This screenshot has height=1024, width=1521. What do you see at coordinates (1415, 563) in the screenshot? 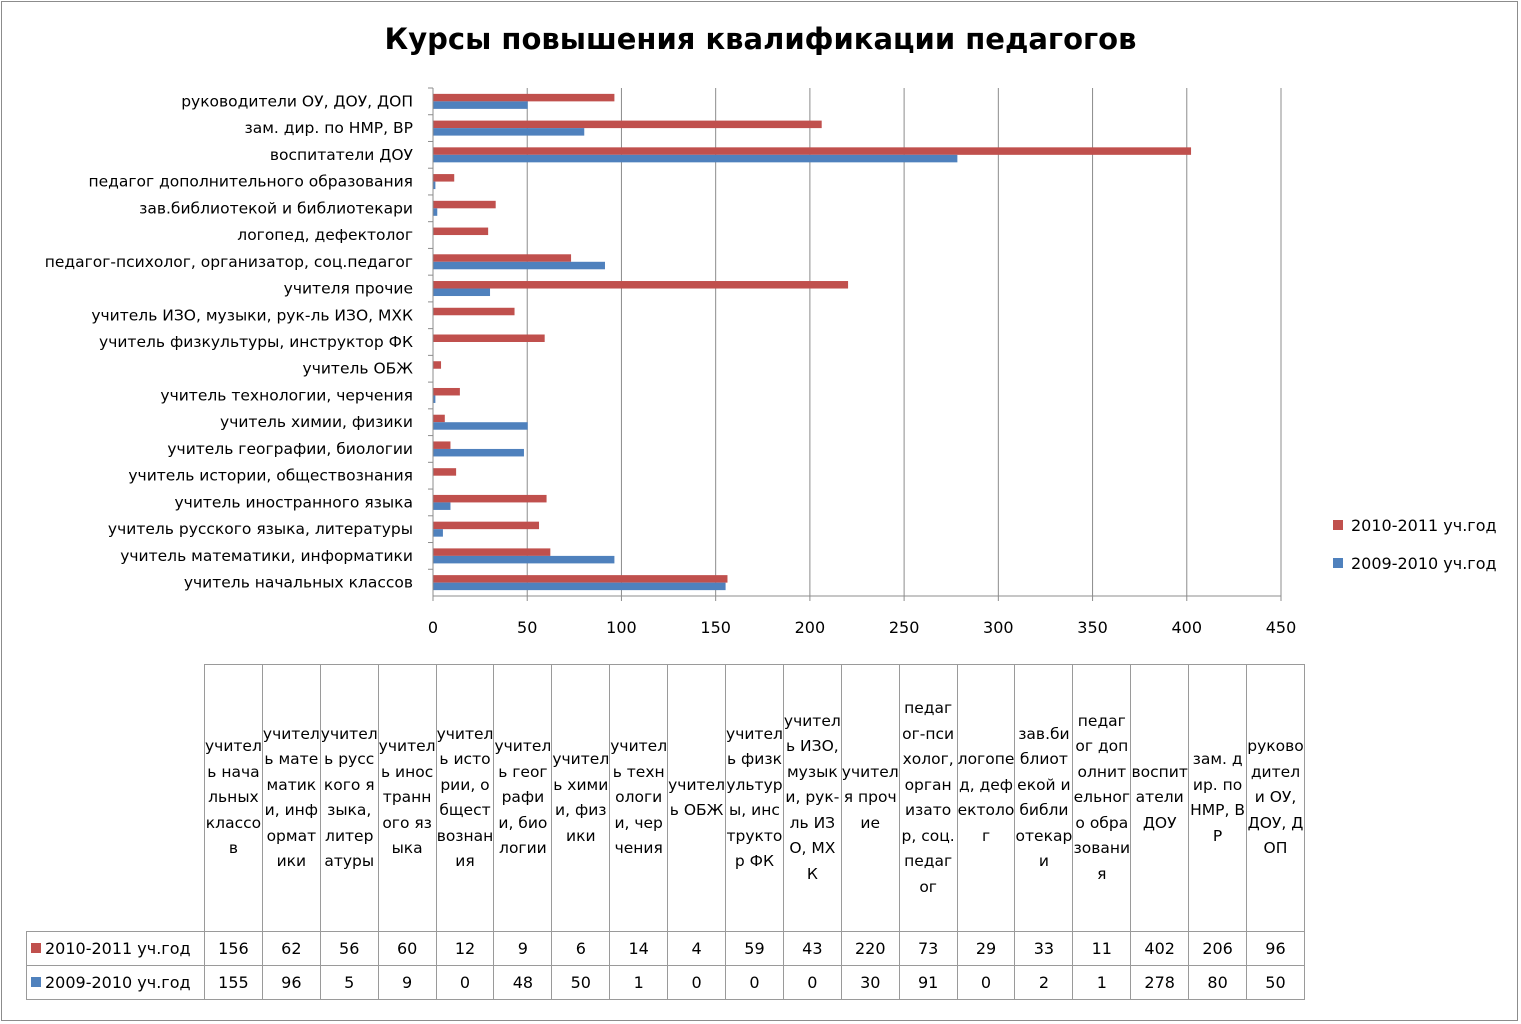
I see `legend-item-2009-2010: 2009-2010 уч.год` at bounding box center [1415, 563].